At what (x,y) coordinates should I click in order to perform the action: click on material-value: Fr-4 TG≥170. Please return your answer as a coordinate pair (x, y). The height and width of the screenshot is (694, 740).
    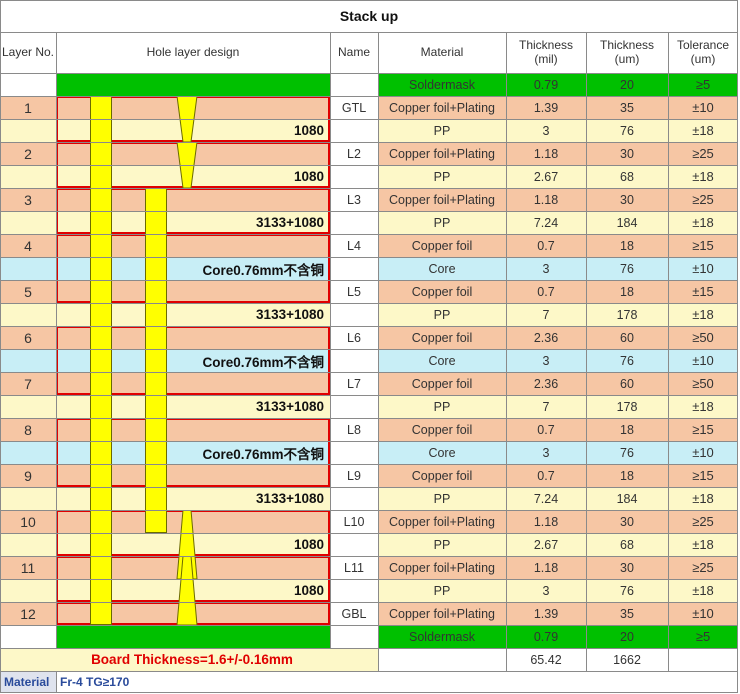
    Looking at the image, I should click on (95, 682).